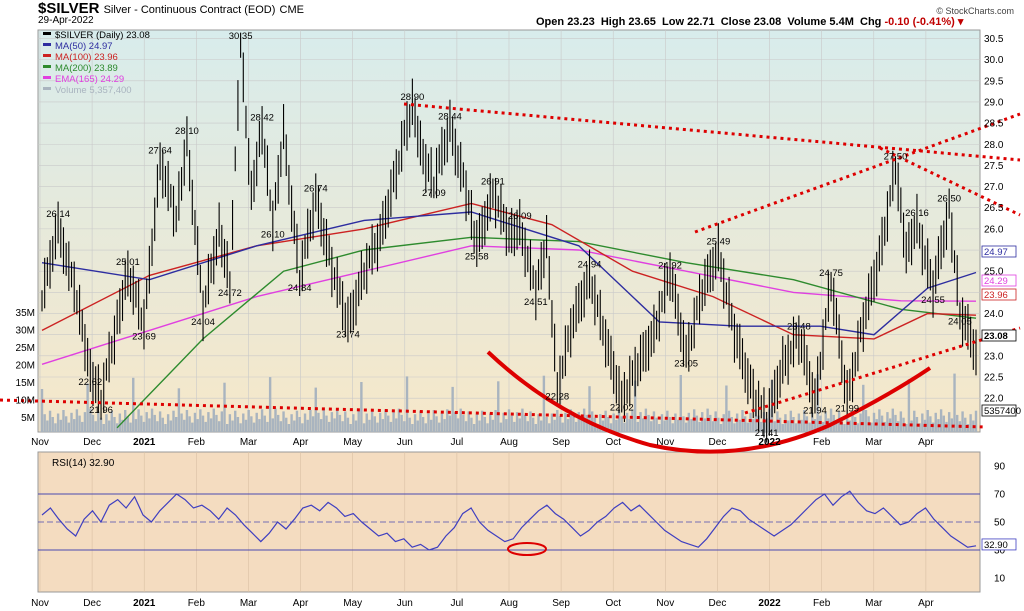 Image resolution: width=1024 pixels, height=611 pixels. What do you see at coordinates (520, 216) in the screenshot?
I see `price-annotation: 26.09` at bounding box center [520, 216].